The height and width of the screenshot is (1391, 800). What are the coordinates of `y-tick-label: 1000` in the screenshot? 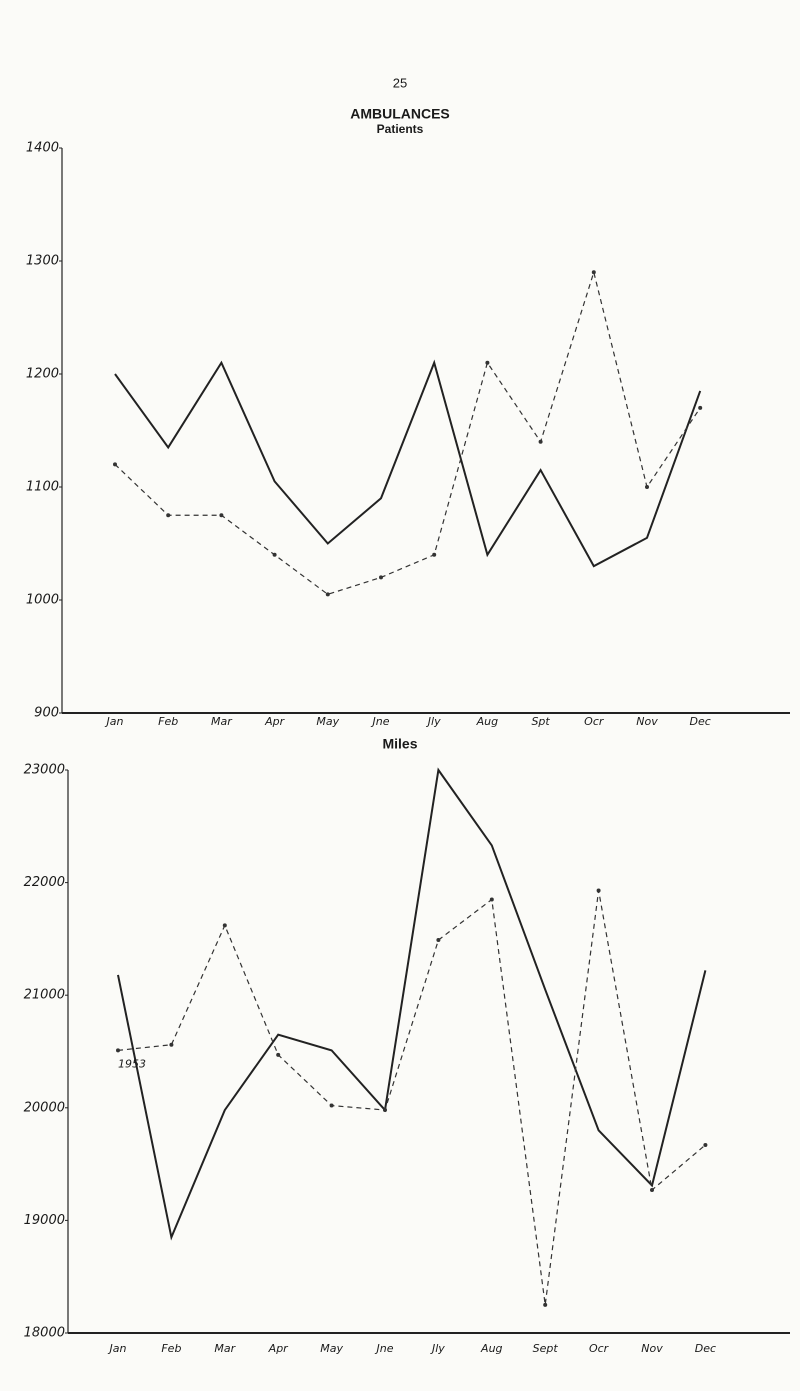 It's located at (42, 600).